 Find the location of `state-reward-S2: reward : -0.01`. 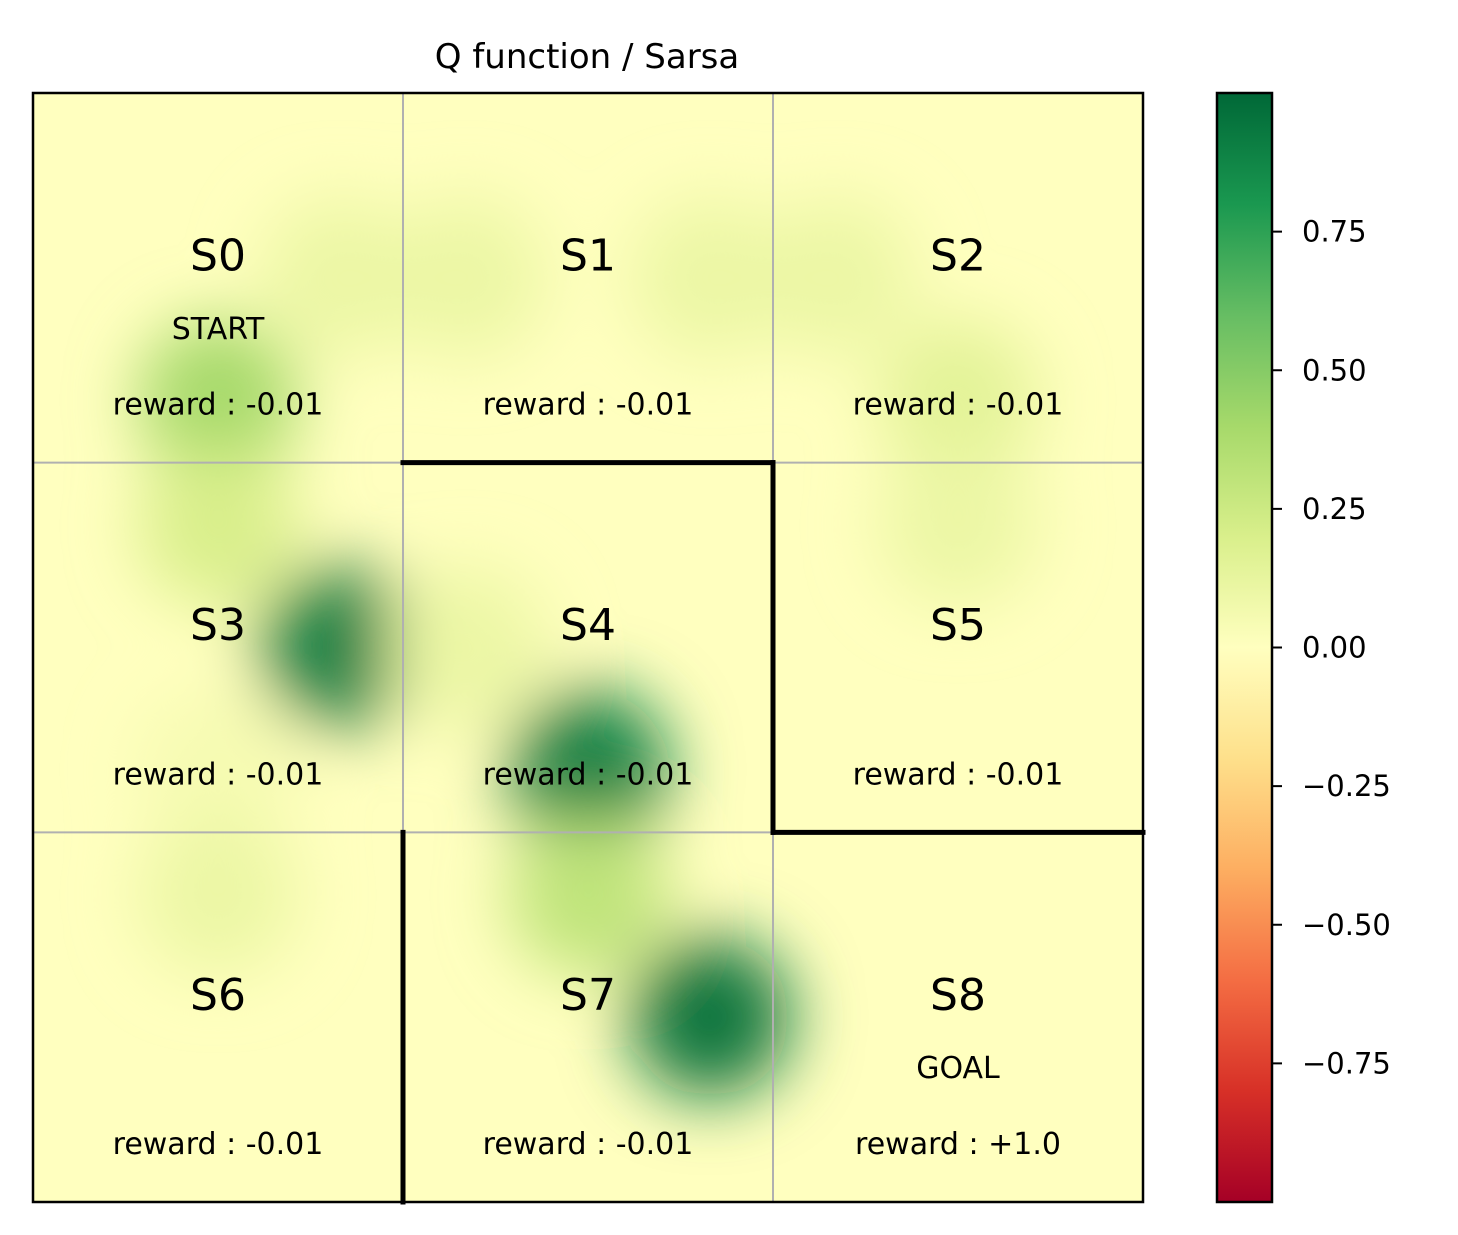

state-reward-S2: reward : -0.01 is located at coordinates (958, 405).